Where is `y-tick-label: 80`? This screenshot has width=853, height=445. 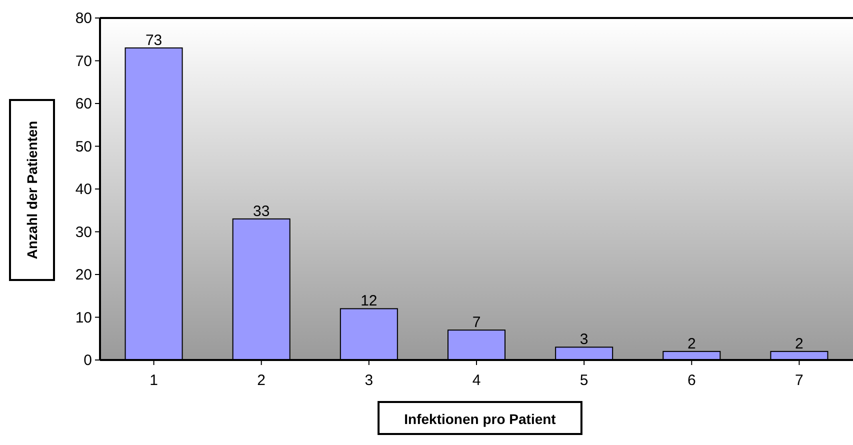 y-tick-label: 80 is located at coordinates (83, 18).